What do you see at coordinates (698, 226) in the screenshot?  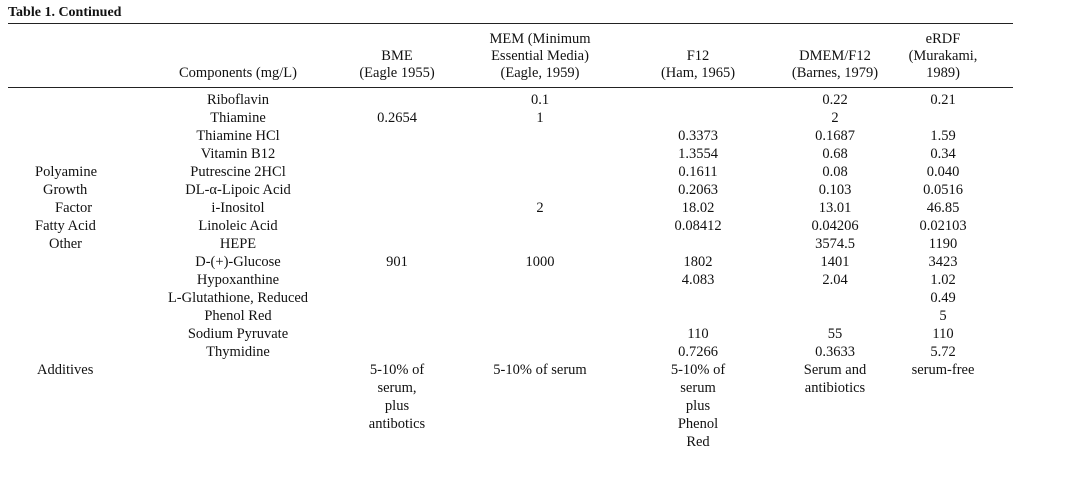 I see `cell-f12: 0.08412` at bounding box center [698, 226].